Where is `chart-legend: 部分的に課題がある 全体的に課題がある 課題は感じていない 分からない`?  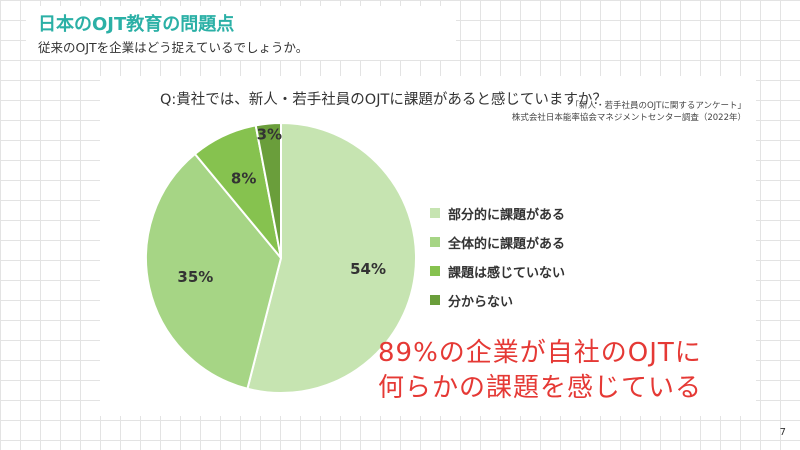
chart-legend: 部分的に課題がある 全体的に課題がある 課題は感じていない 分からない is located at coordinates (497, 261).